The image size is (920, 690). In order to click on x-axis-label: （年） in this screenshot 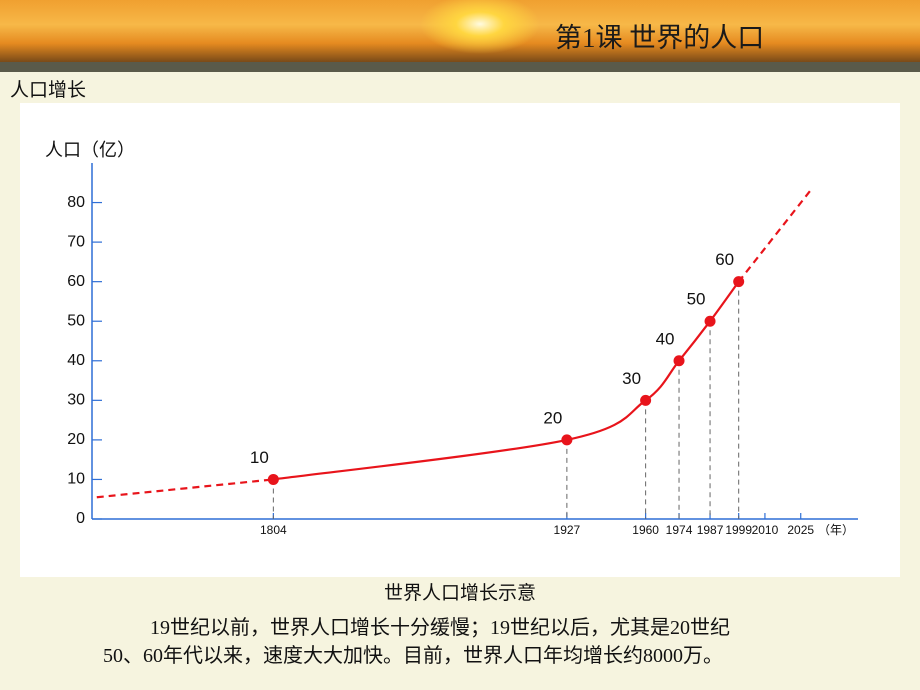, I will do `click(836, 530)`.